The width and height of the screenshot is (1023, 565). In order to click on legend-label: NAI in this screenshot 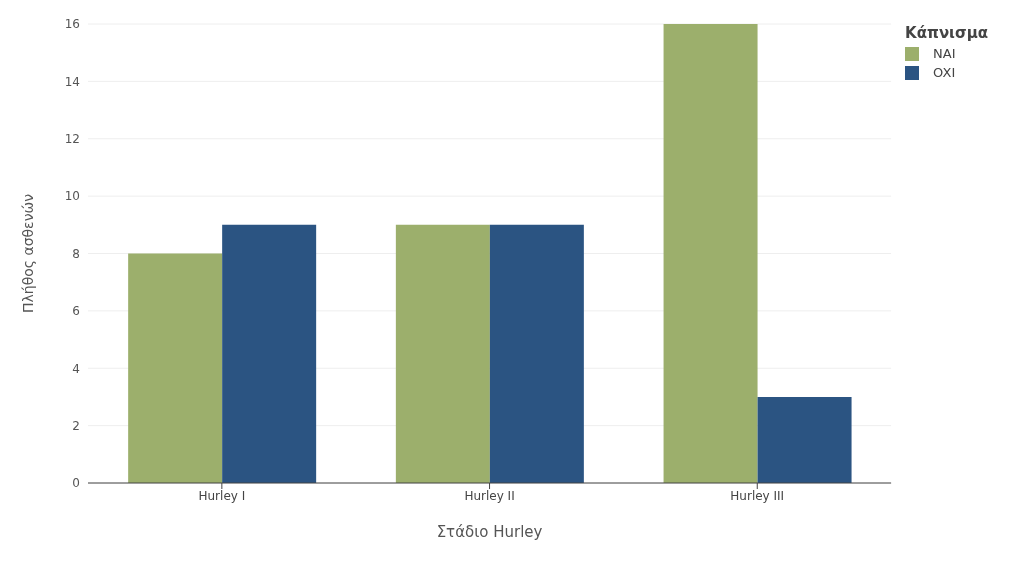, I will do `click(944, 53)`.